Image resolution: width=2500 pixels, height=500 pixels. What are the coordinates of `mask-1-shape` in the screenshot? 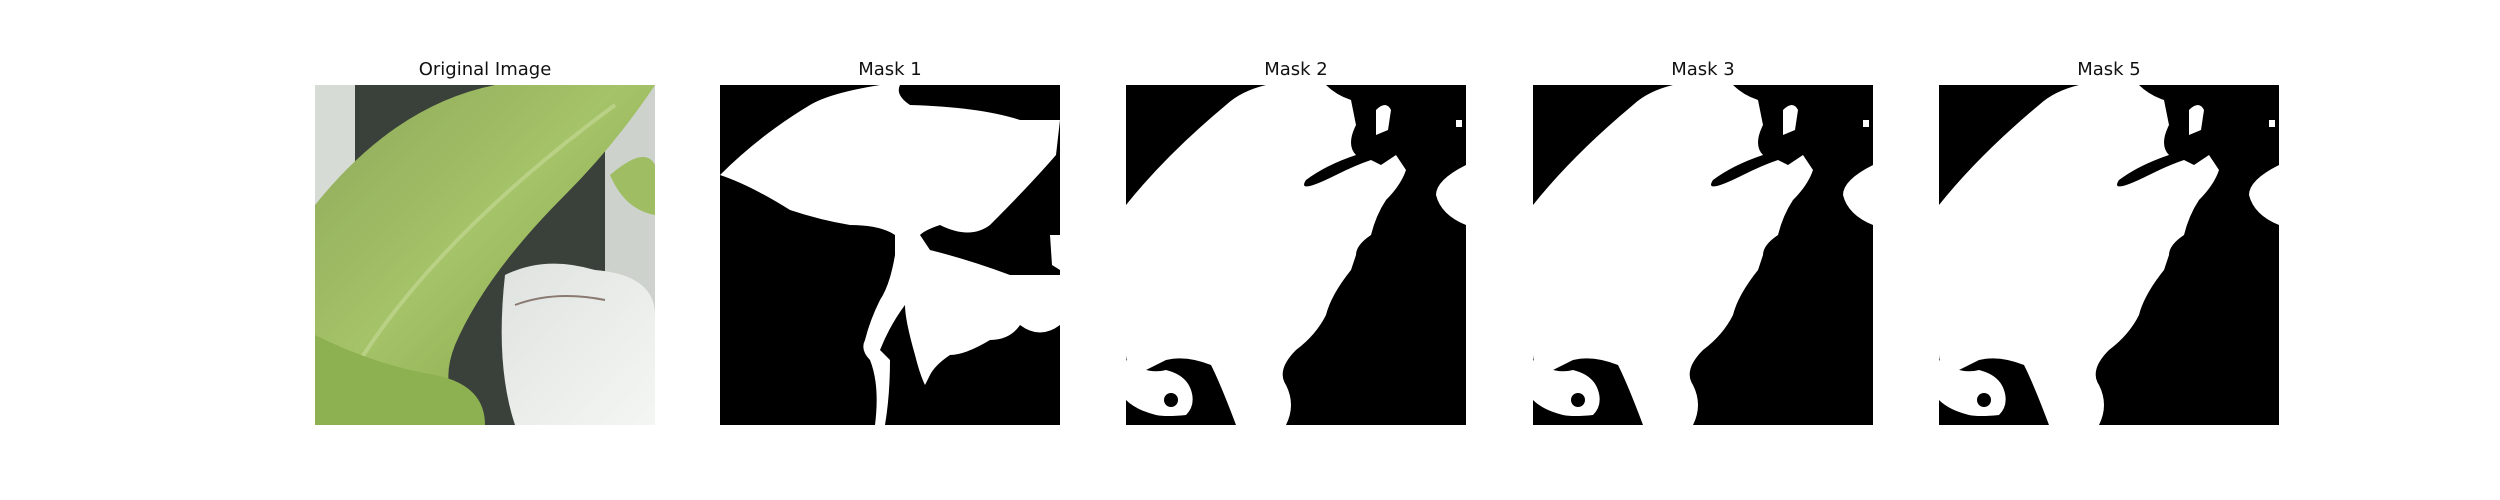 It's located at (890, 255).